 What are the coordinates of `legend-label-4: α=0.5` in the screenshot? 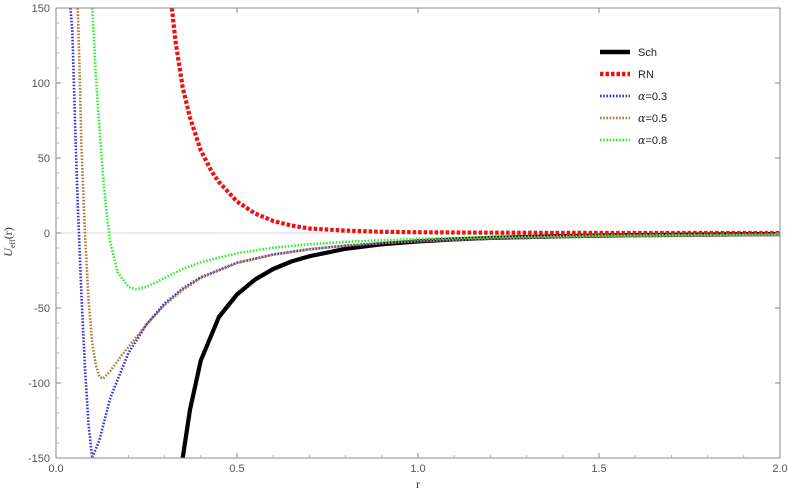 It's located at (652, 118).